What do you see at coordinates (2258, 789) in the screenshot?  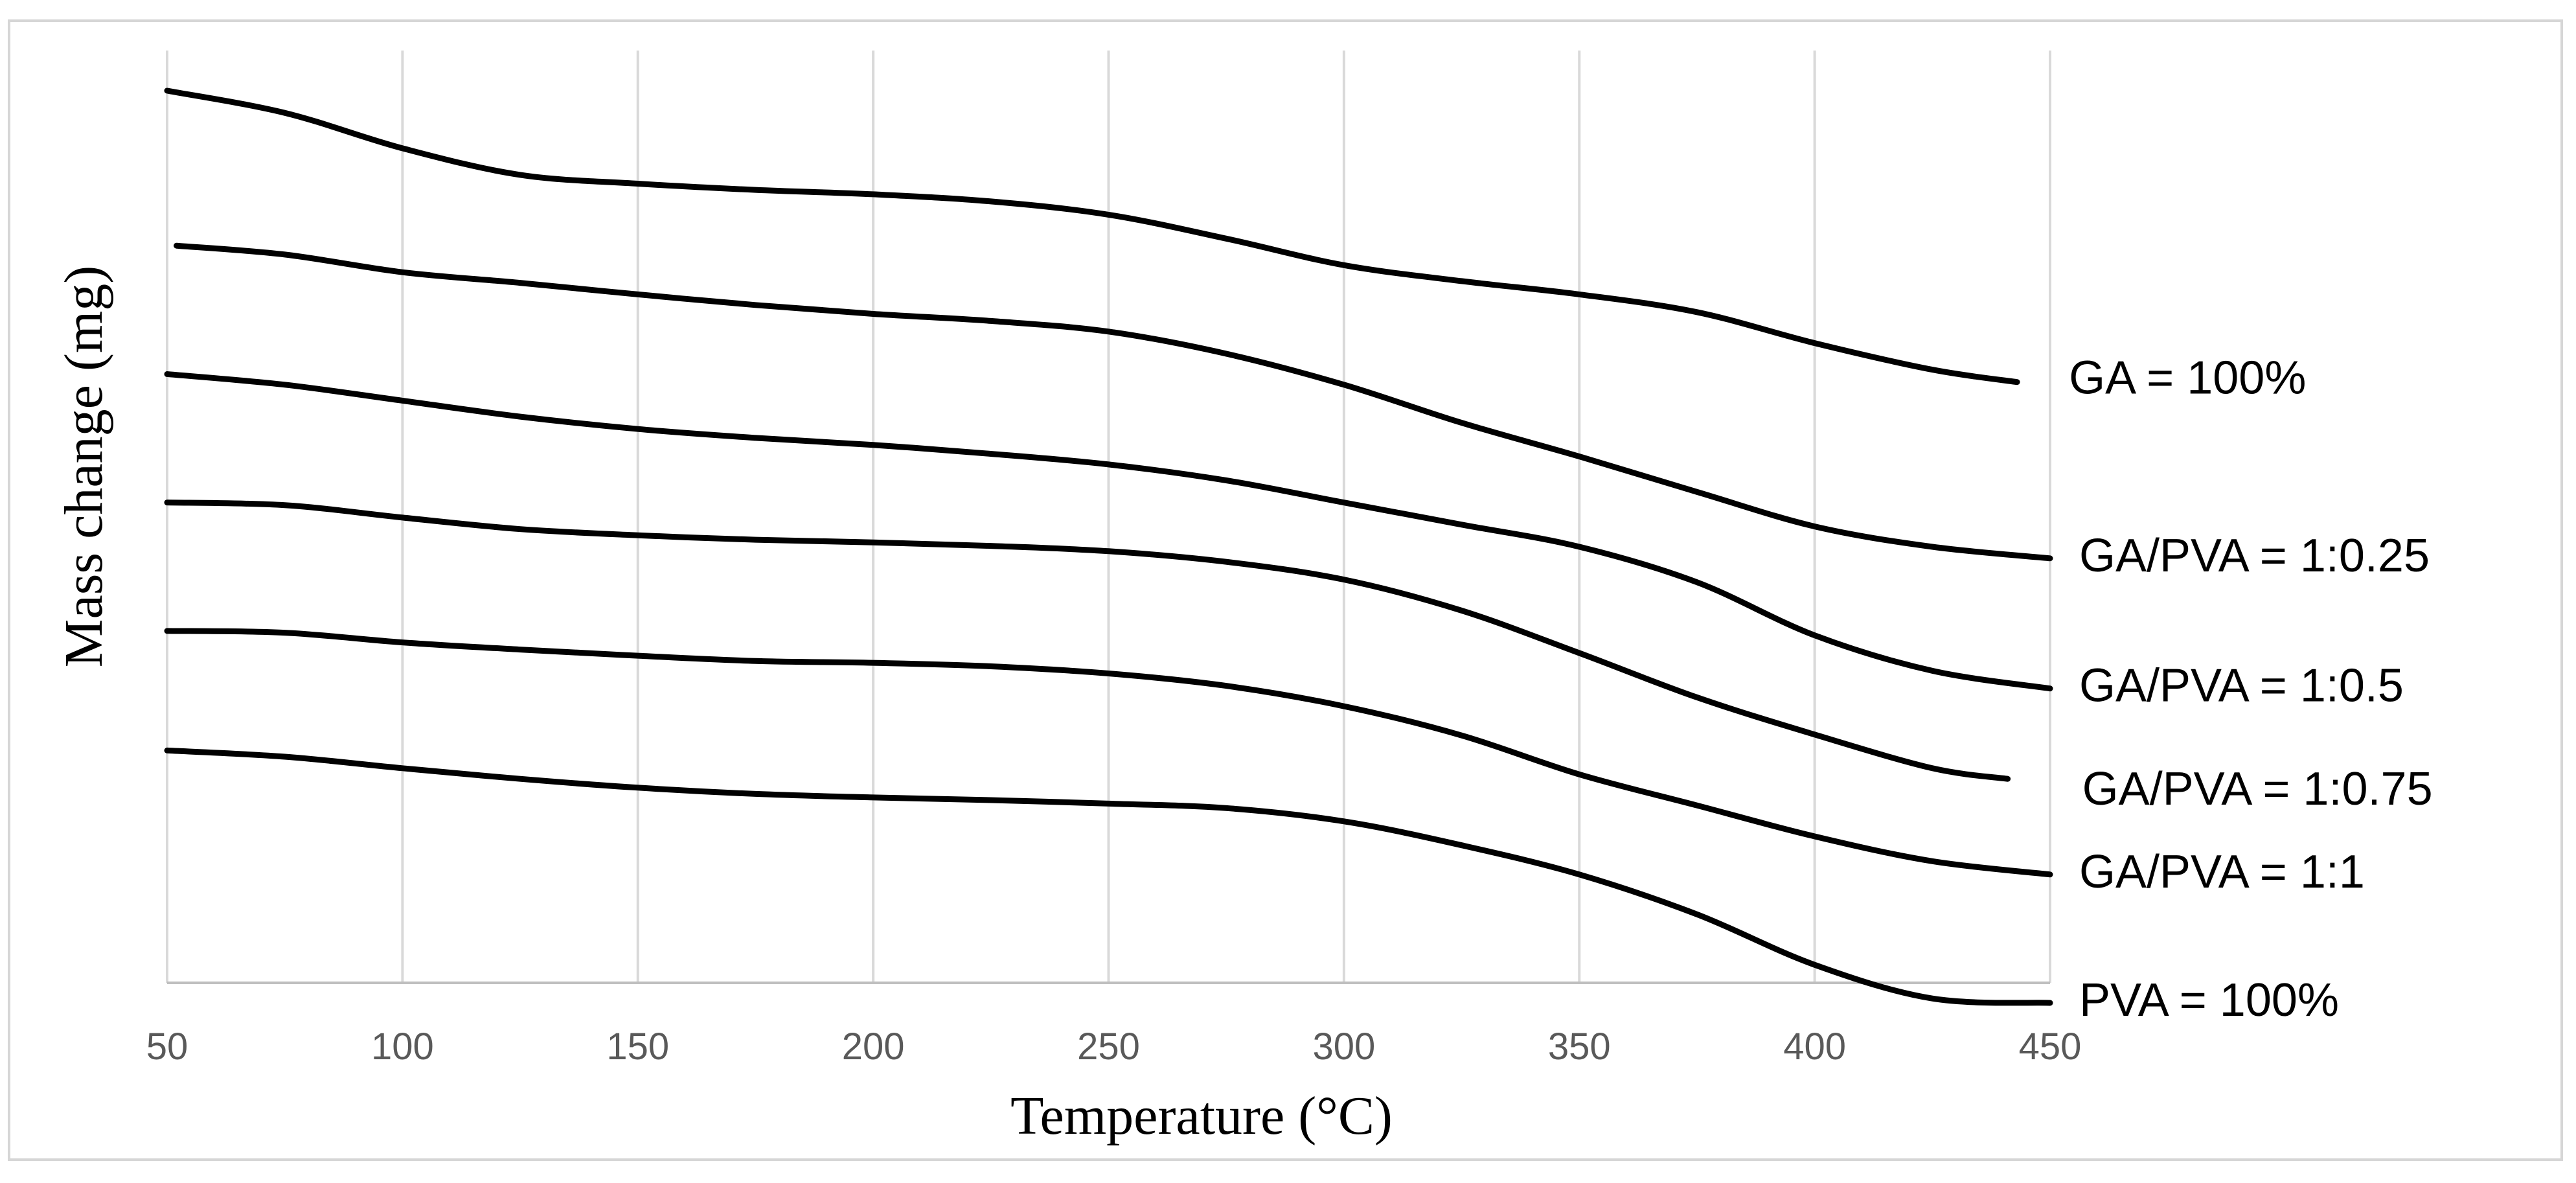 I see `series-label-ga-pva-1-0-75: GA/PVA = 1:0.75` at bounding box center [2258, 789].